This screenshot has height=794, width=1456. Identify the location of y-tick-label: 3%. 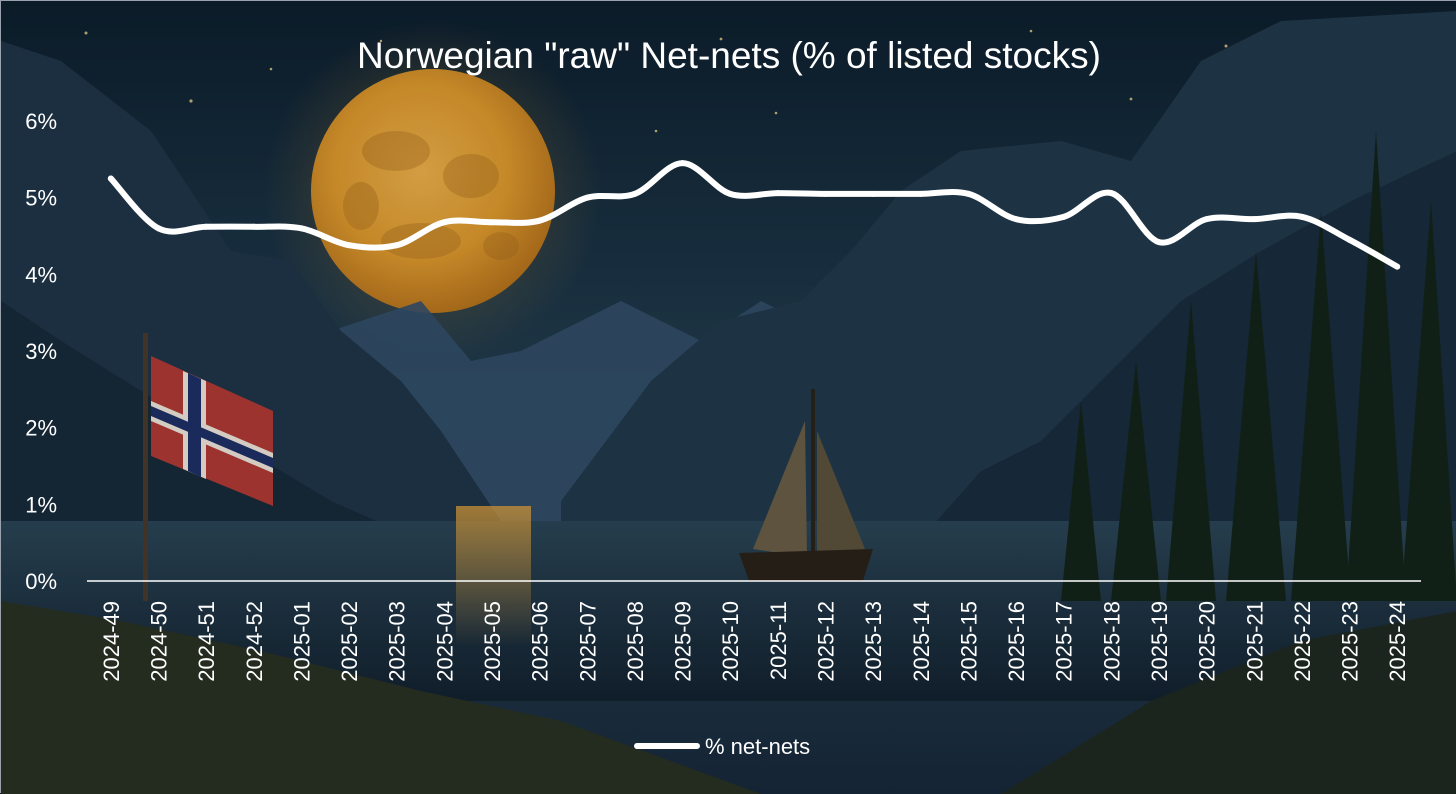
(41, 351).